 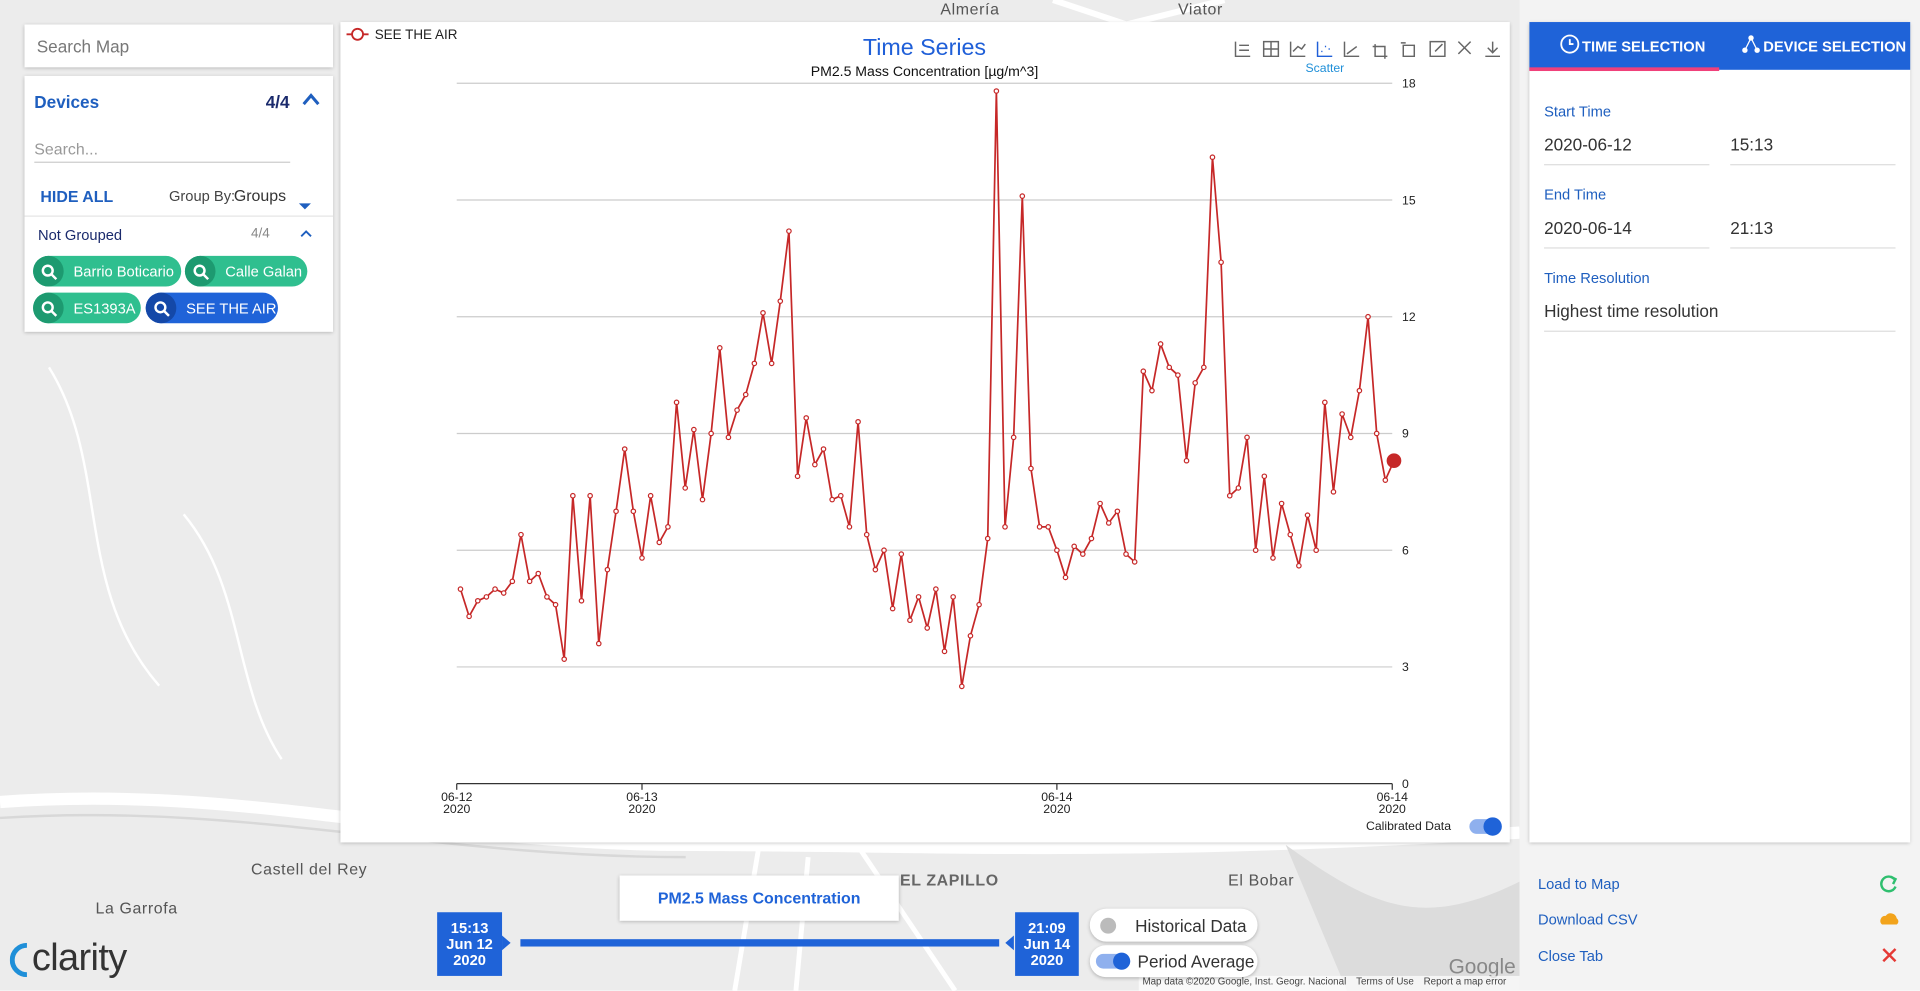 What do you see at coordinates (162, 162) in the screenshot?
I see `search-underline` at bounding box center [162, 162].